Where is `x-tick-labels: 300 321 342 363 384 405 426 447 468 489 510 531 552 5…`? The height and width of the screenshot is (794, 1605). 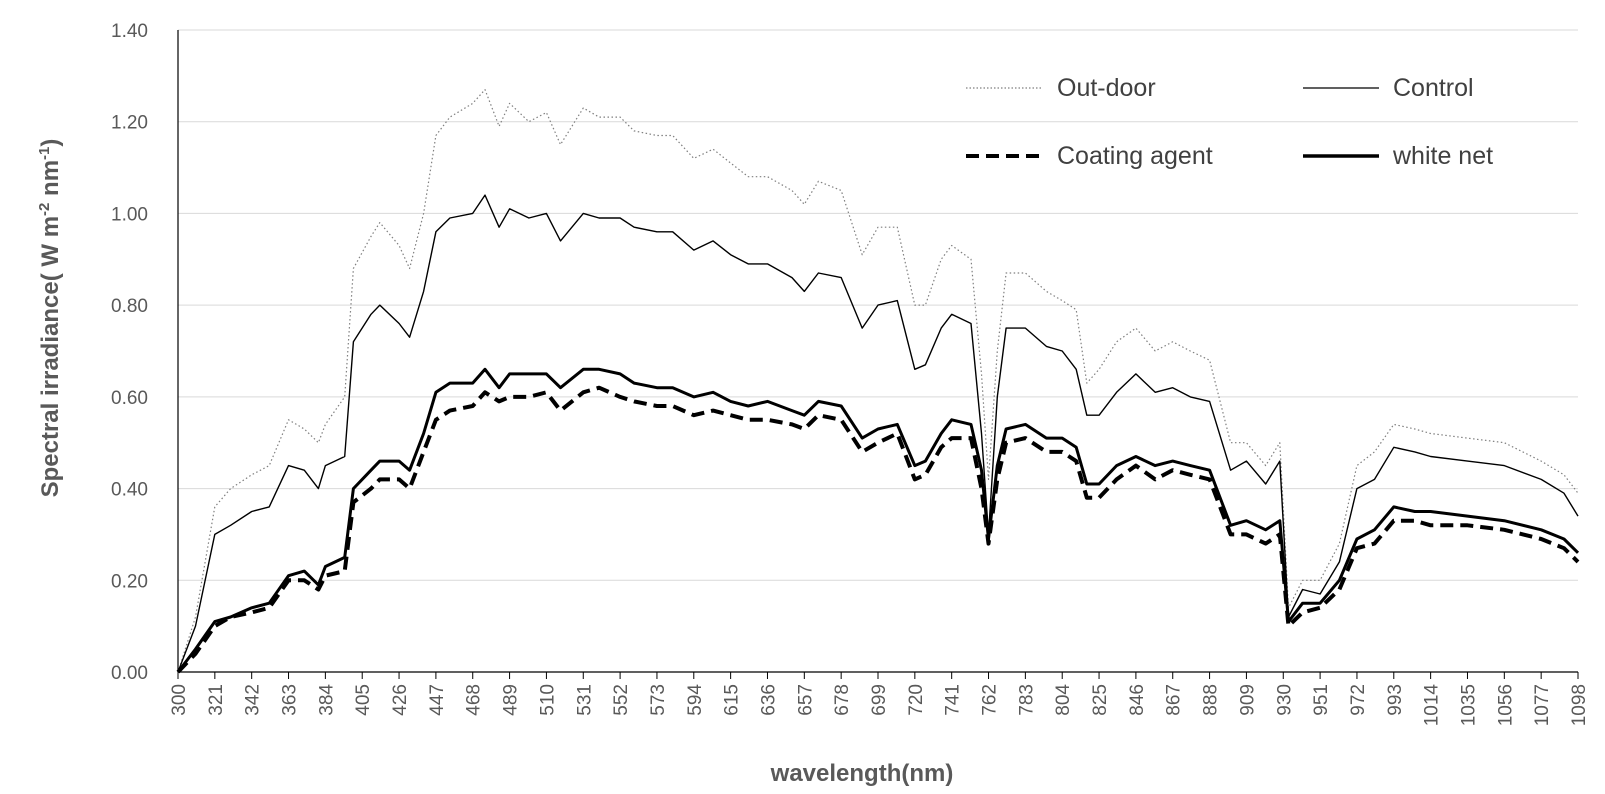
x-tick-labels: 300 321 342 363 384 405 426 447 468 489 510 531 552 5… is located at coordinates (879, 699).